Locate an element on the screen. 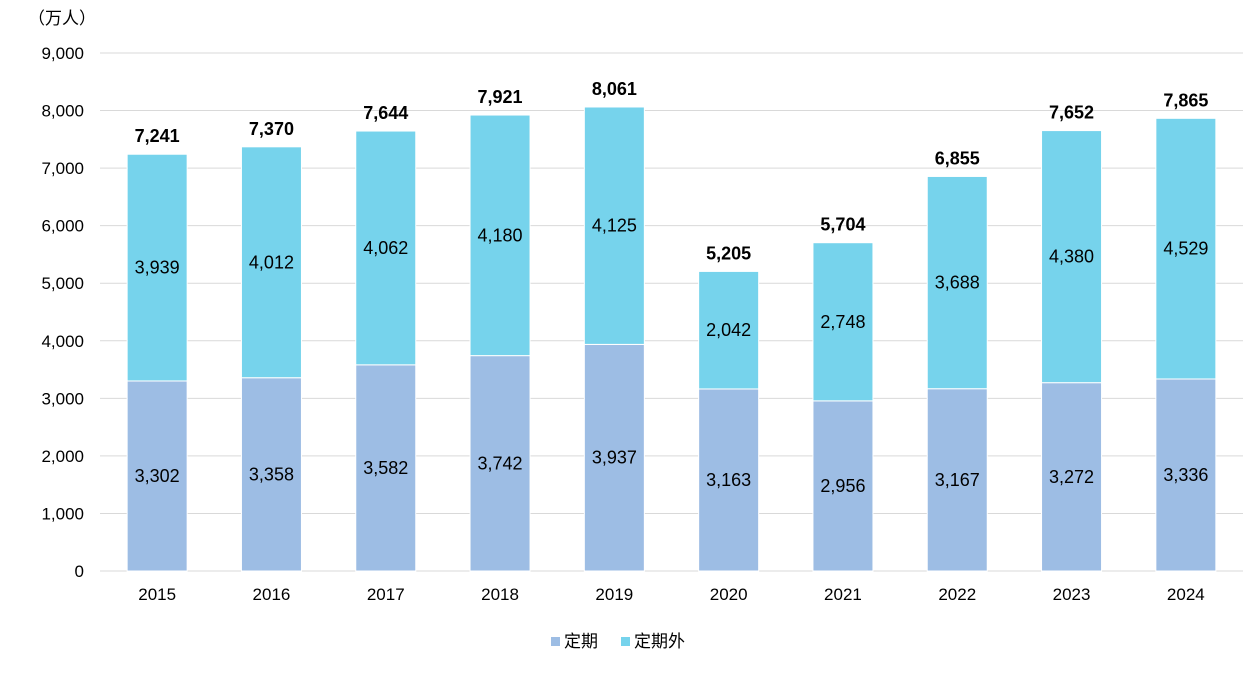 Image resolution: width=1245 pixels, height=674 pixels. segment-value-label: 3,358 is located at coordinates (271, 474).